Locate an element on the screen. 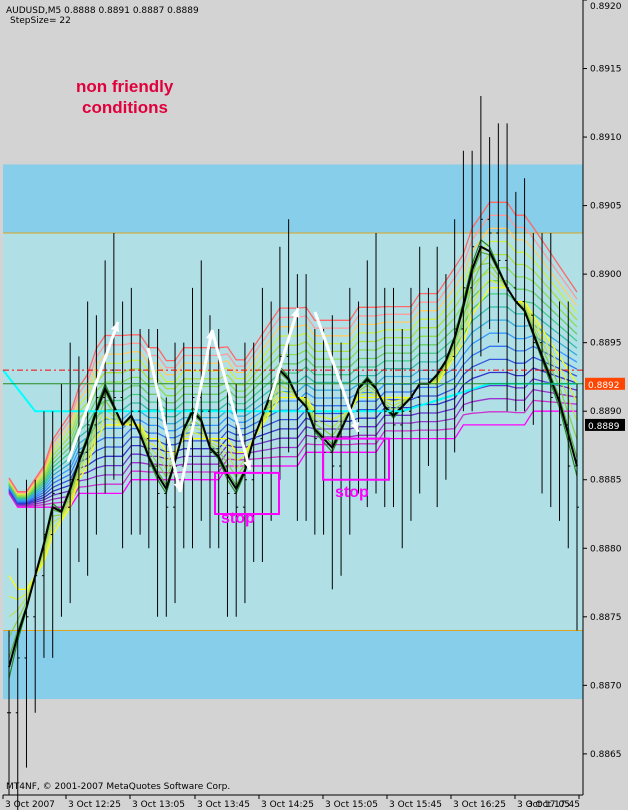 This screenshot has width=628, height=810. y-tick-label: 0.8890 is located at coordinates (606, 412).